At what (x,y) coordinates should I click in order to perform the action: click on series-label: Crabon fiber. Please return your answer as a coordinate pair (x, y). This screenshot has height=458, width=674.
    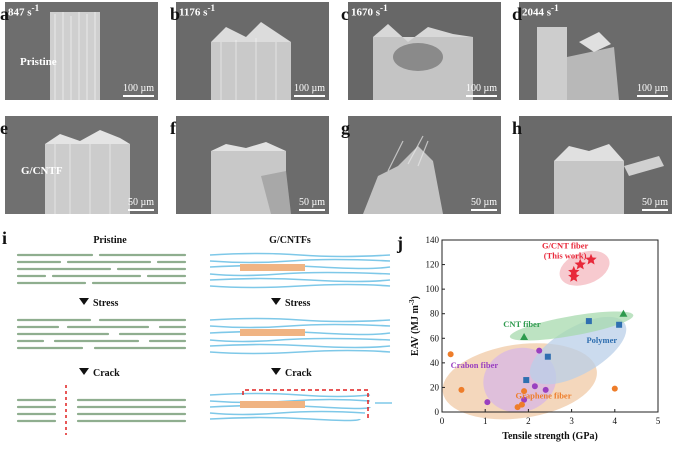
    Looking at the image, I should click on (475, 365).